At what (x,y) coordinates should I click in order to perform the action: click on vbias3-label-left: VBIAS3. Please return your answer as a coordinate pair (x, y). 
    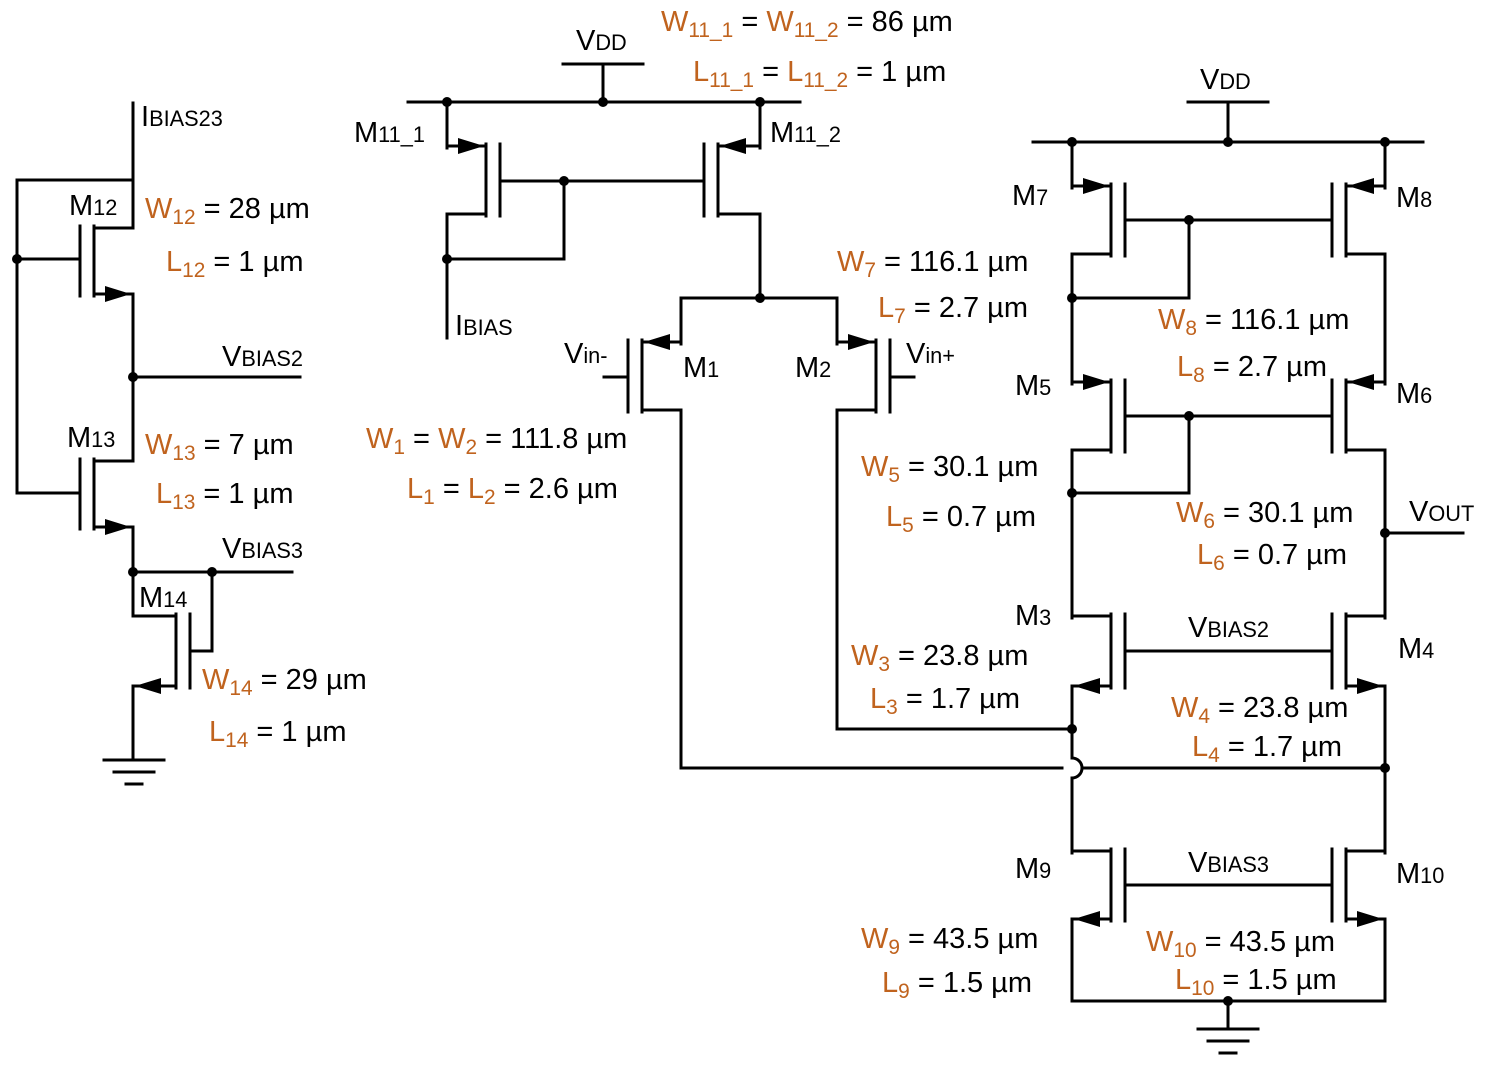
    Looking at the image, I should click on (263, 549).